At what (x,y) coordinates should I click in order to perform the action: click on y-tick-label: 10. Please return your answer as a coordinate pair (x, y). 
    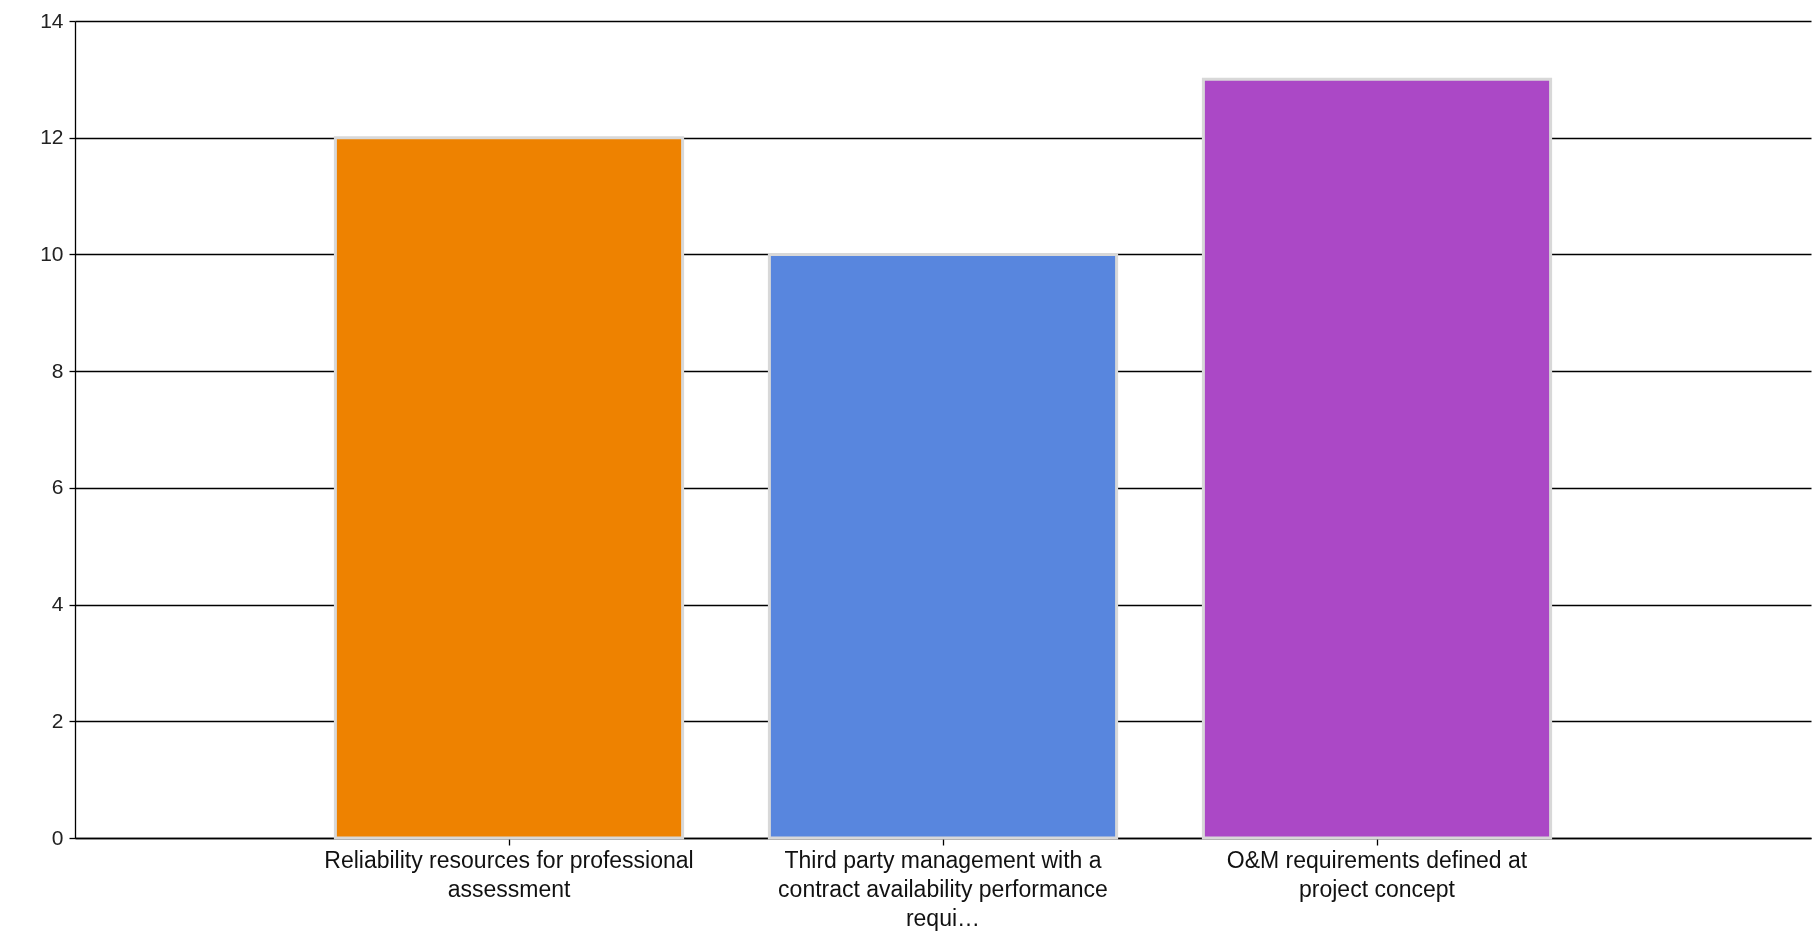
    Looking at the image, I should click on (52, 253).